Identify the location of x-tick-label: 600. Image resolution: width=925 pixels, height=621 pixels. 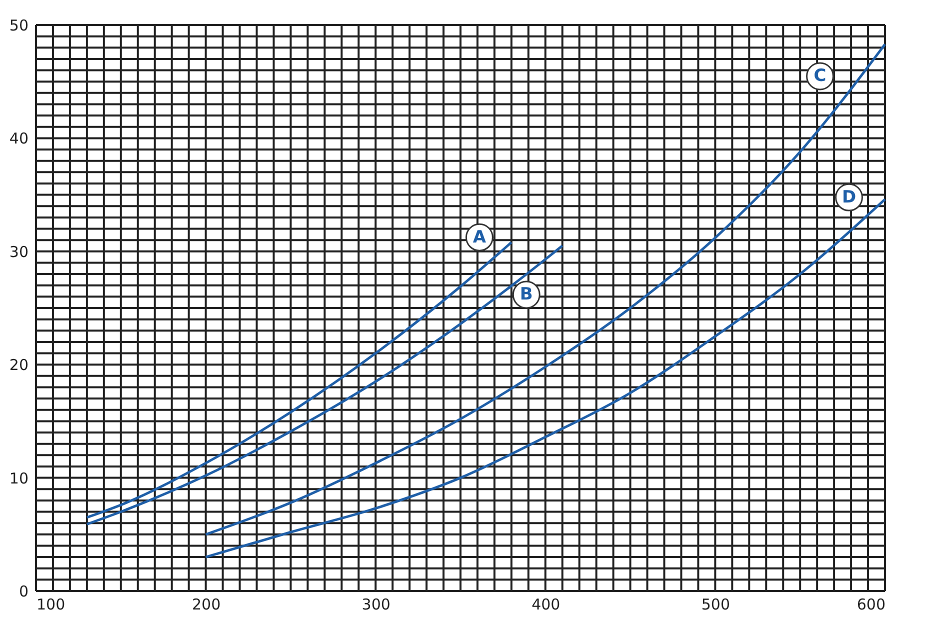
(871, 605).